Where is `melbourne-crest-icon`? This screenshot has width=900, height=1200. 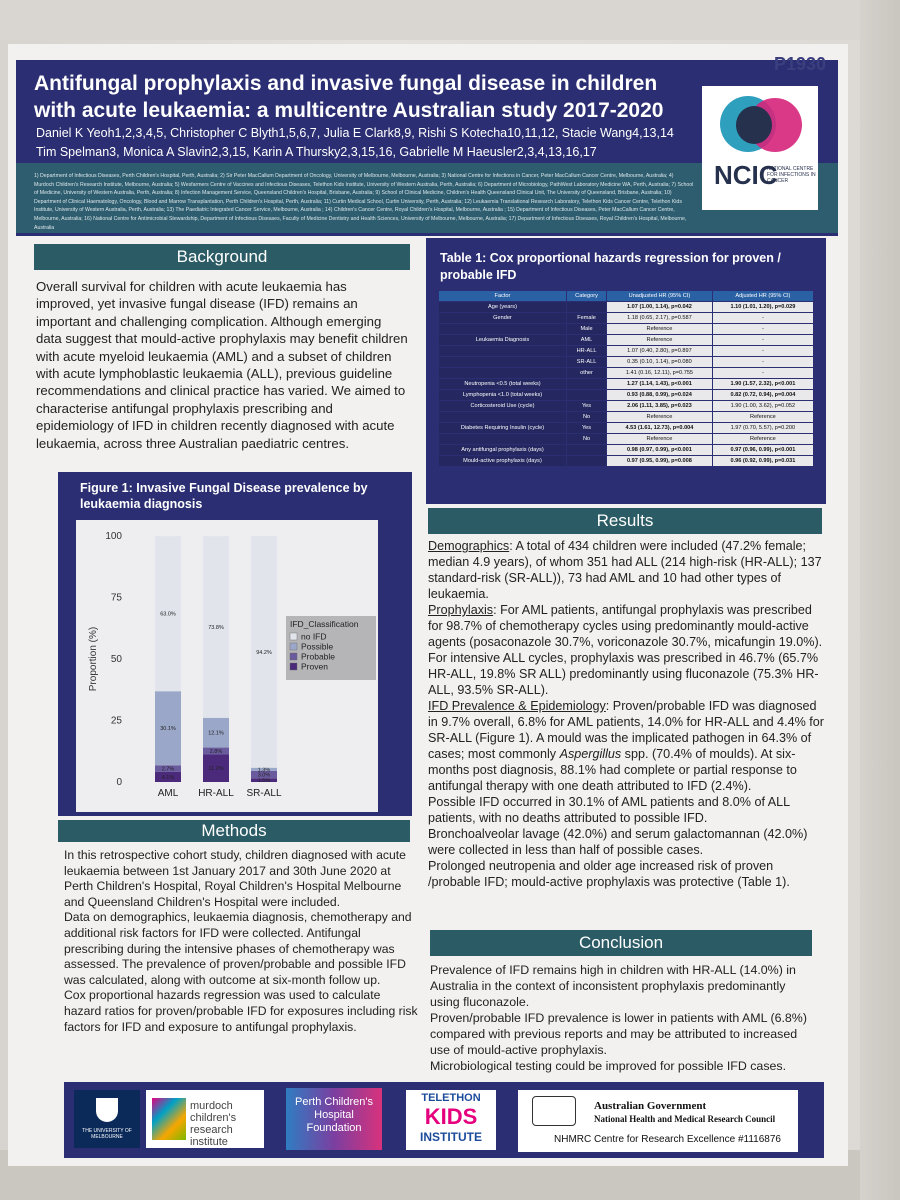
melbourne-crest-icon is located at coordinates (107, 1110).